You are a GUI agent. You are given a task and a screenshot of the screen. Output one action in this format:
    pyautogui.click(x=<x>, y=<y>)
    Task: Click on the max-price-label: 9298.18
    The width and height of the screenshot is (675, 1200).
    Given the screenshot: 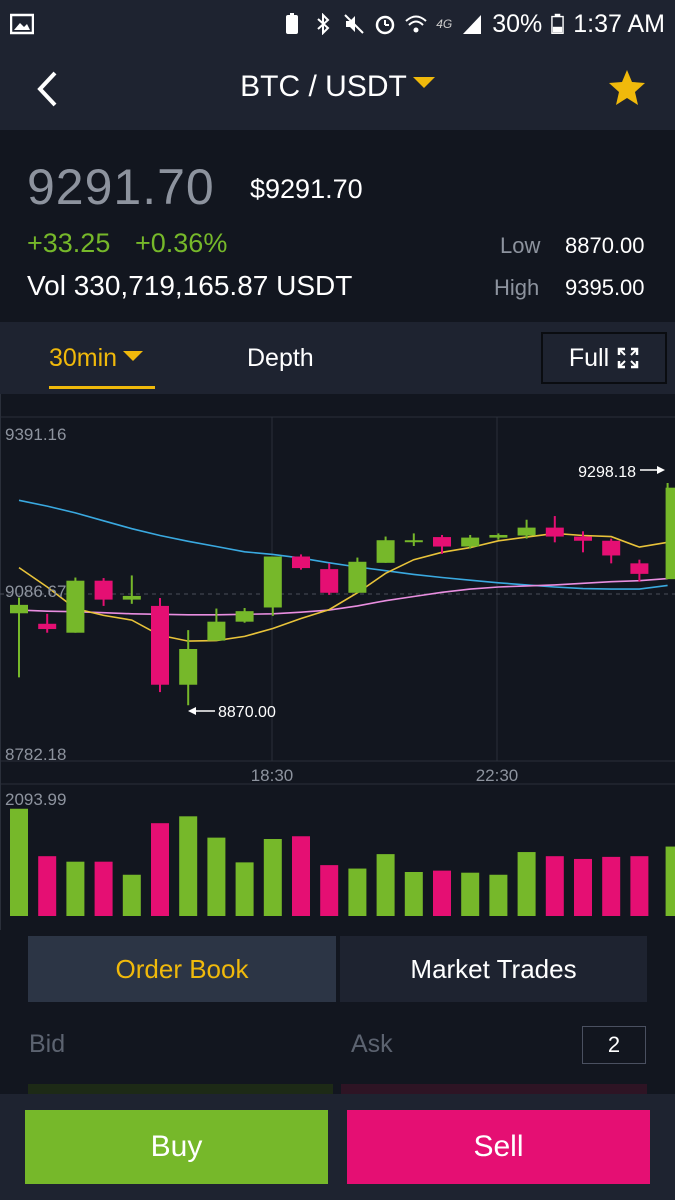 What is the action you would take?
    pyautogui.click(x=607, y=472)
    